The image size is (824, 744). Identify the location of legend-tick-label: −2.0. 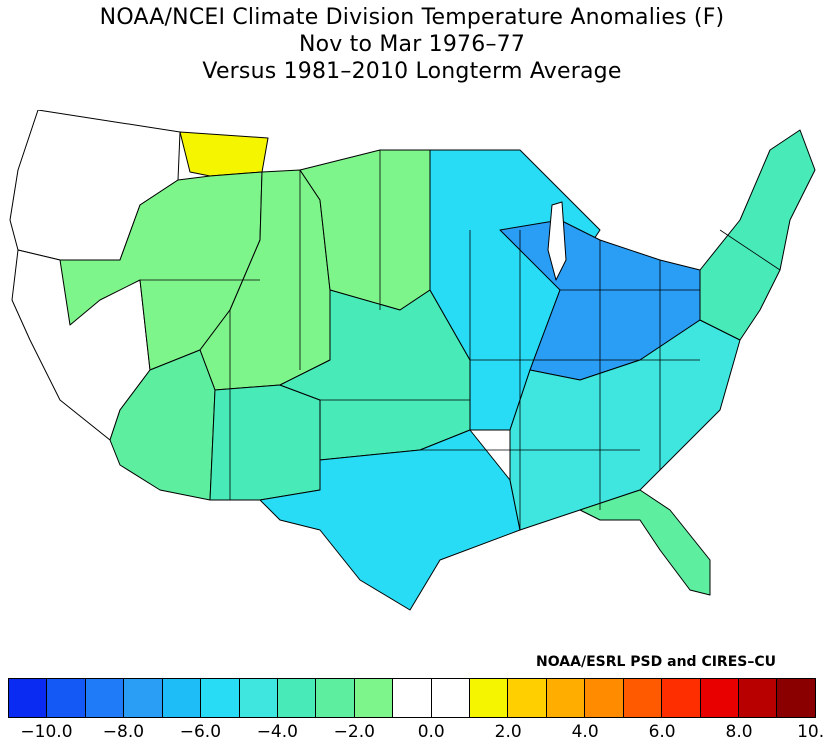
(354, 732).